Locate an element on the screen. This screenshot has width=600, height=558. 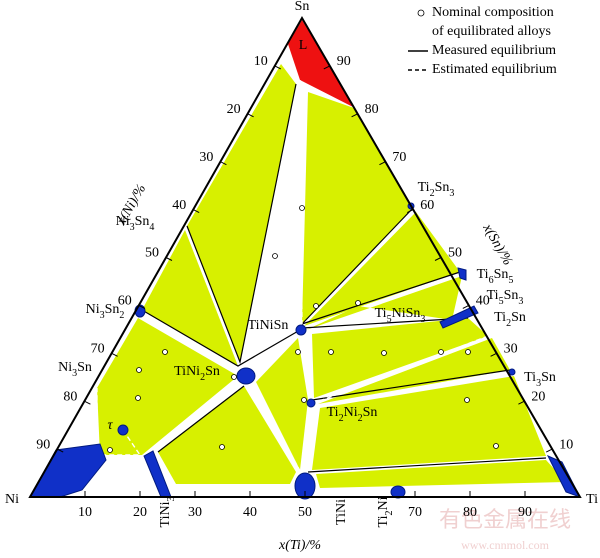
ti2ni2sn-phase is located at coordinates (311, 403).